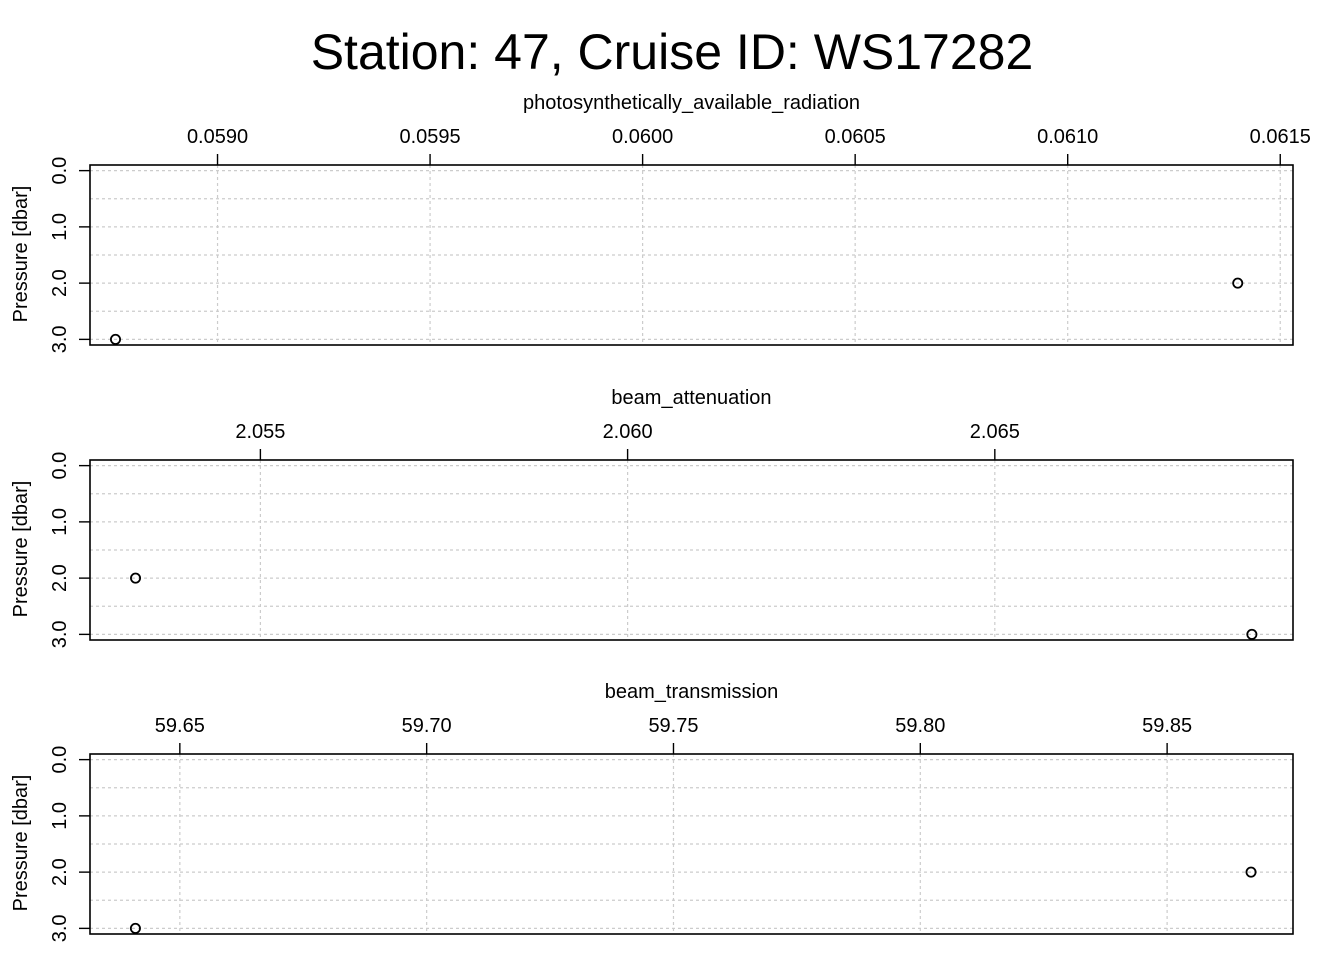  What do you see at coordinates (180, 726) in the screenshot?
I see `x-tick-label: 59.65` at bounding box center [180, 726].